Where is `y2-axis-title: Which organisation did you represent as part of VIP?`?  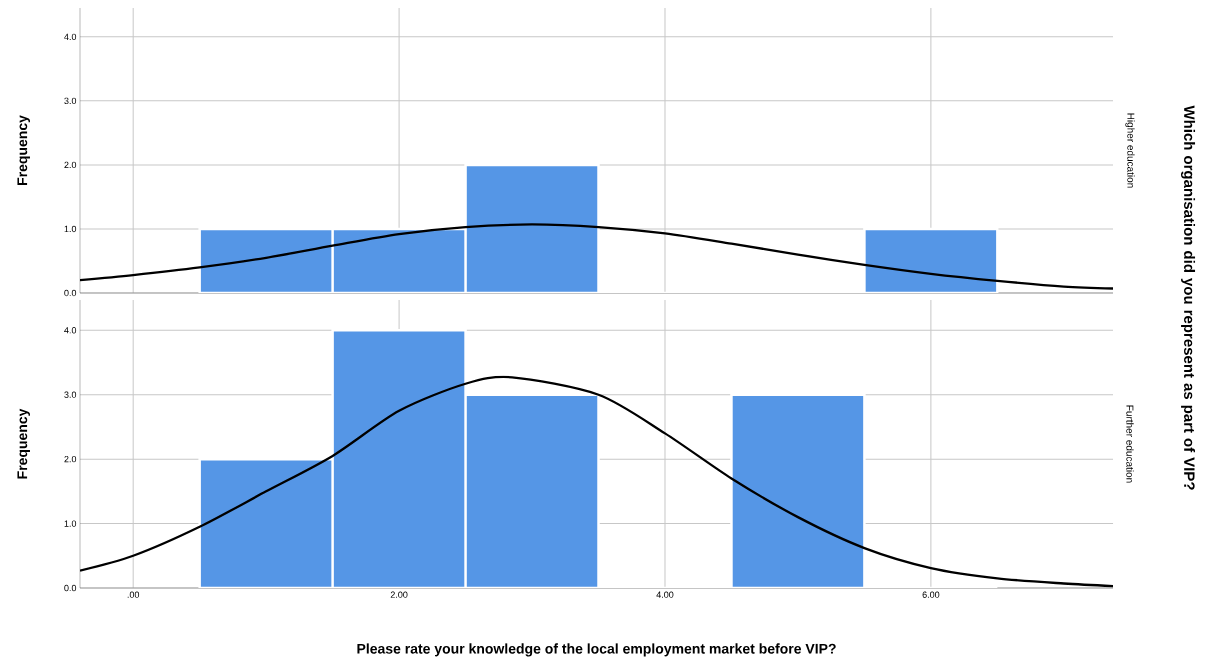
y2-axis-title: Which organisation did you represent as part of VIP? is located at coordinates (1188, 297).